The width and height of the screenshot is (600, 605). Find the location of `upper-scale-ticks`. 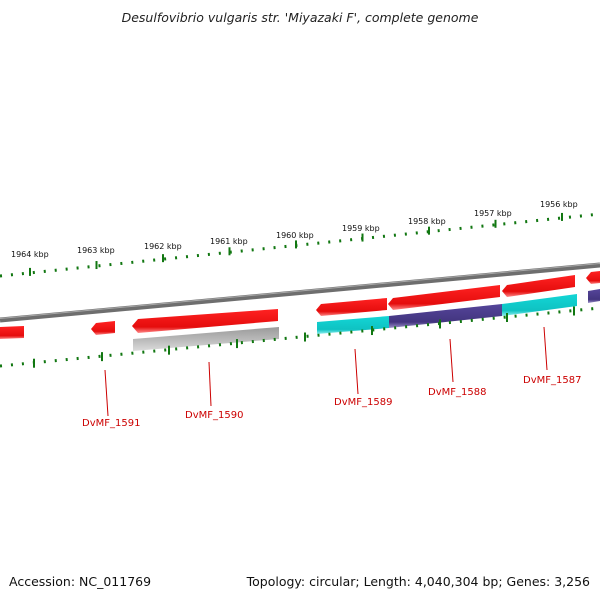

upper-scale-ticks is located at coordinates (296, 244).